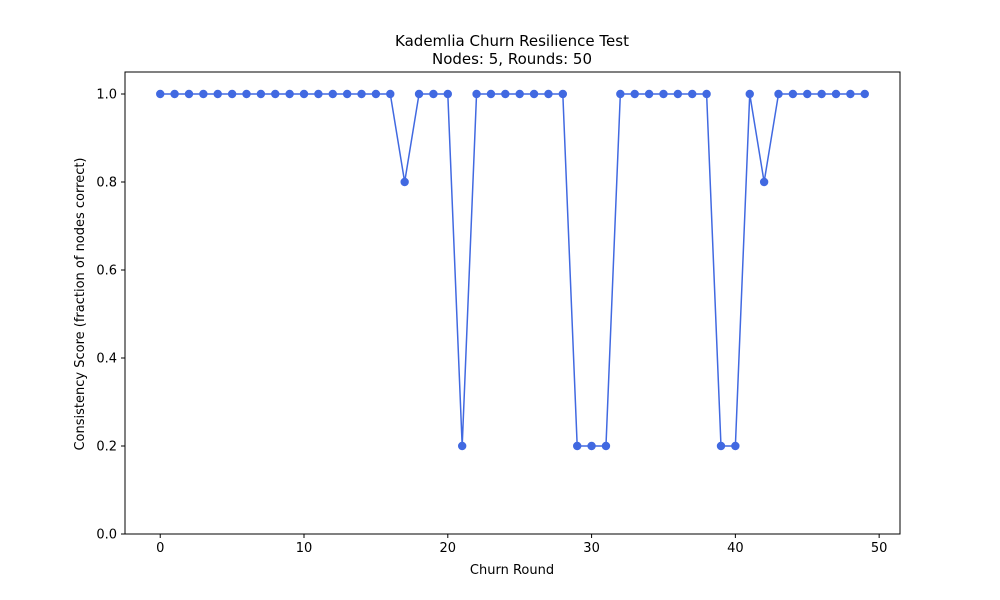 The image size is (1000, 600). I want to click on chart-title: Kademlia Churn Resilience Test, so click(512, 41).